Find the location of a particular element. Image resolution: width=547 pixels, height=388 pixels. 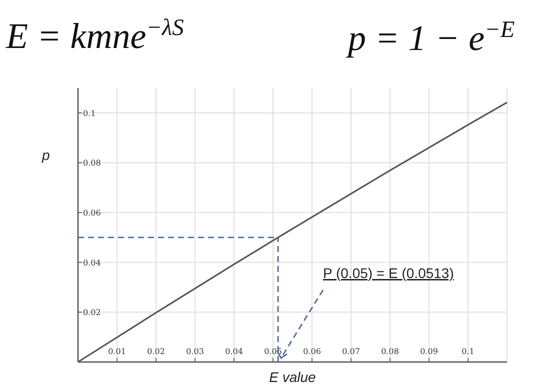

y-tick-label: 0.06 is located at coordinates (92, 213).